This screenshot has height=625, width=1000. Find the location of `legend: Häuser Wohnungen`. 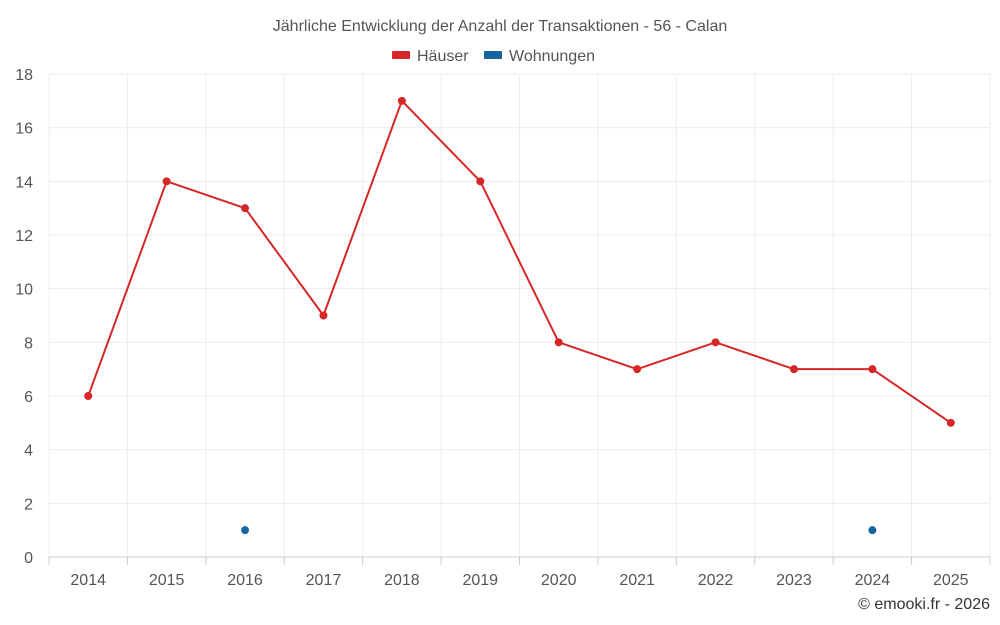

legend: Häuser Wohnungen is located at coordinates (493, 56).